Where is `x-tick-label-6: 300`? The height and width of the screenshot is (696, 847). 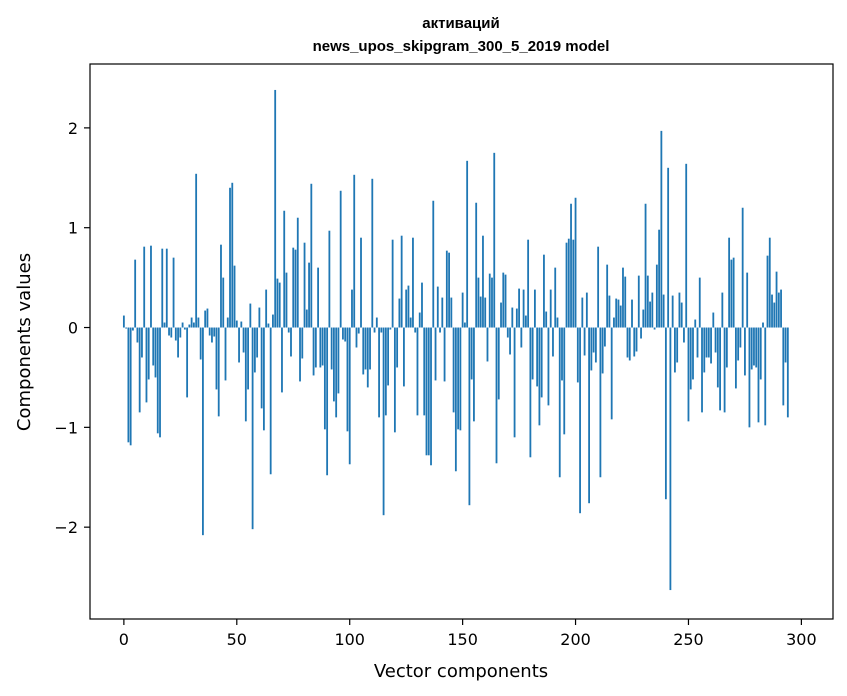
x-tick-label-6: 300 is located at coordinates (801, 639).